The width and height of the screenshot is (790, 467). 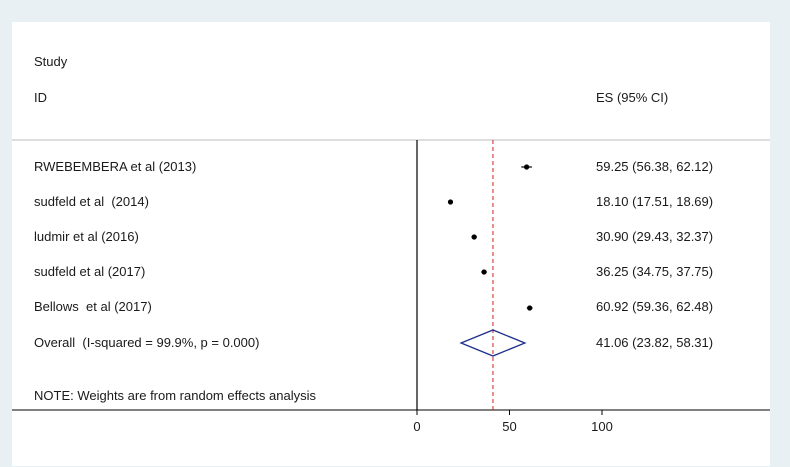 What do you see at coordinates (493, 343) in the screenshot?
I see `overall-diamond` at bounding box center [493, 343].